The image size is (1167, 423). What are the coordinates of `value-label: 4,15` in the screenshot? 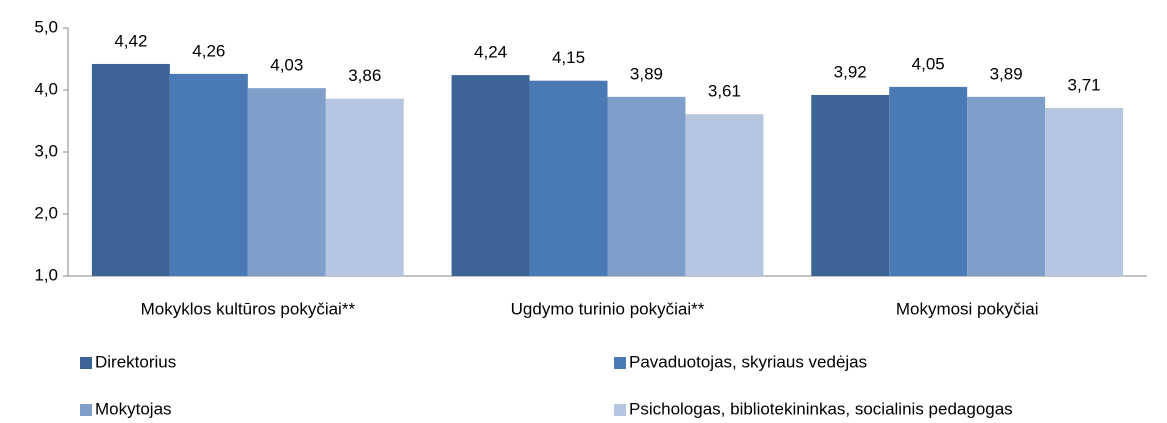 It's located at (568, 57).